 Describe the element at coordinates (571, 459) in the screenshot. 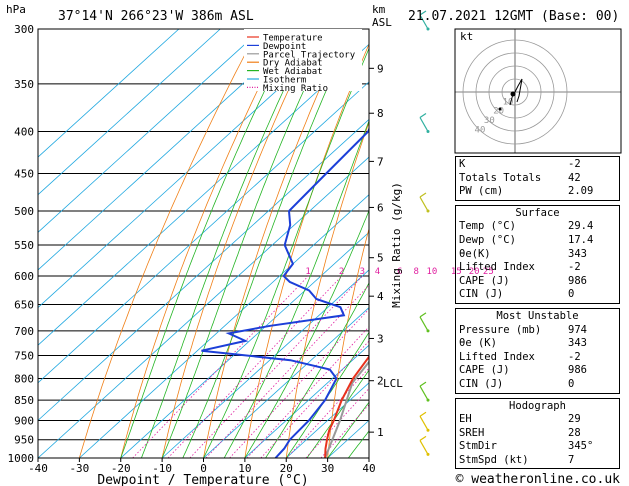

I see `index-value: 7` at that location.